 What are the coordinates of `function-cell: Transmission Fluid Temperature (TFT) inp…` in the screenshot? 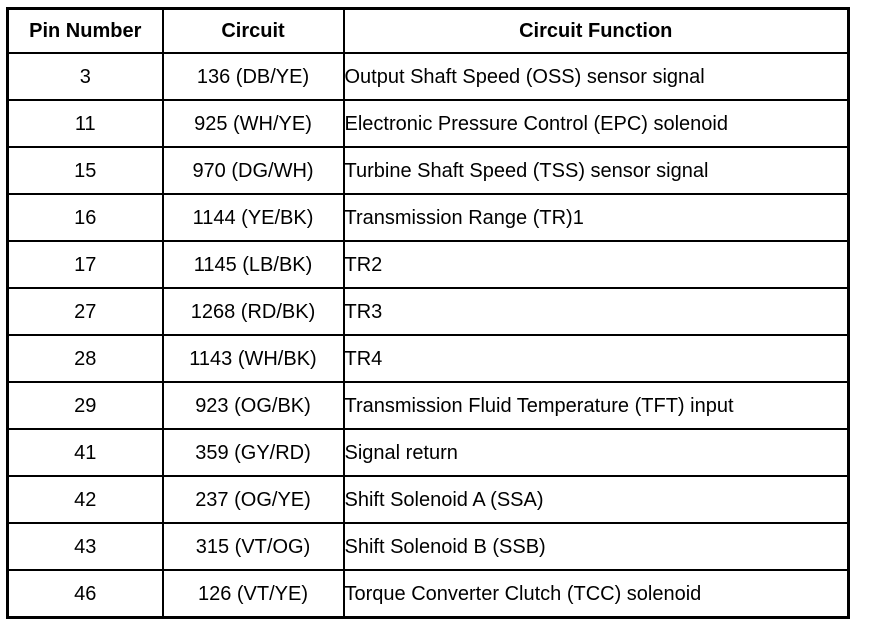 It's located at (596, 405).